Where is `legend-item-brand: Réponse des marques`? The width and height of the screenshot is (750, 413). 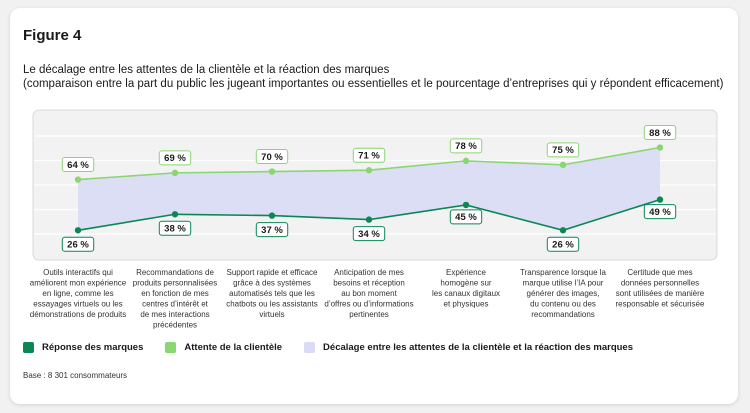 legend-item-brand: Réponse des marques is located at coordinates (83, 347).